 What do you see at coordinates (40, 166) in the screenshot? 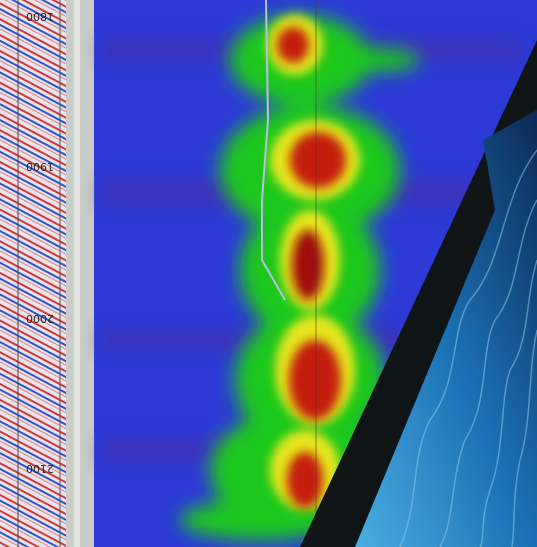
I see `depth-label: 1900` at bounding box center [40, 166].